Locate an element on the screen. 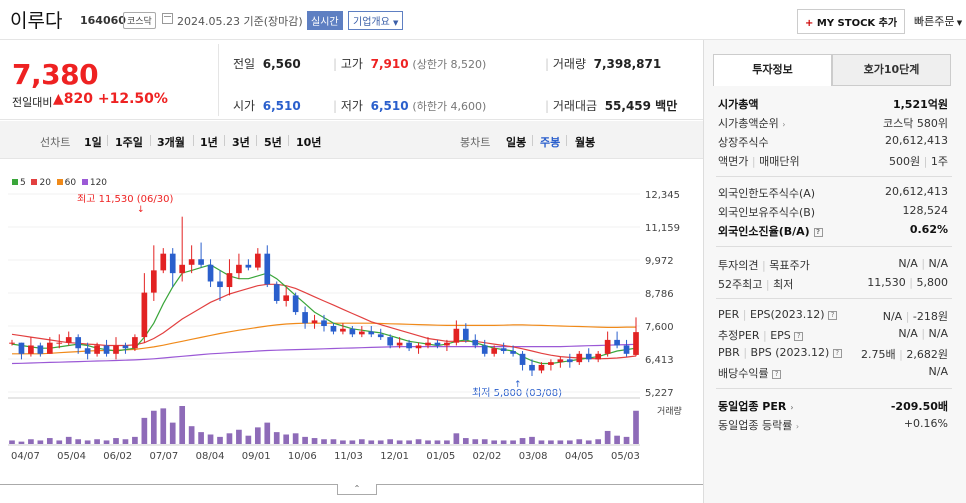  est-per-row: 추정PER | EPS ? N/A | N/A is located at coordinates (833, 334).